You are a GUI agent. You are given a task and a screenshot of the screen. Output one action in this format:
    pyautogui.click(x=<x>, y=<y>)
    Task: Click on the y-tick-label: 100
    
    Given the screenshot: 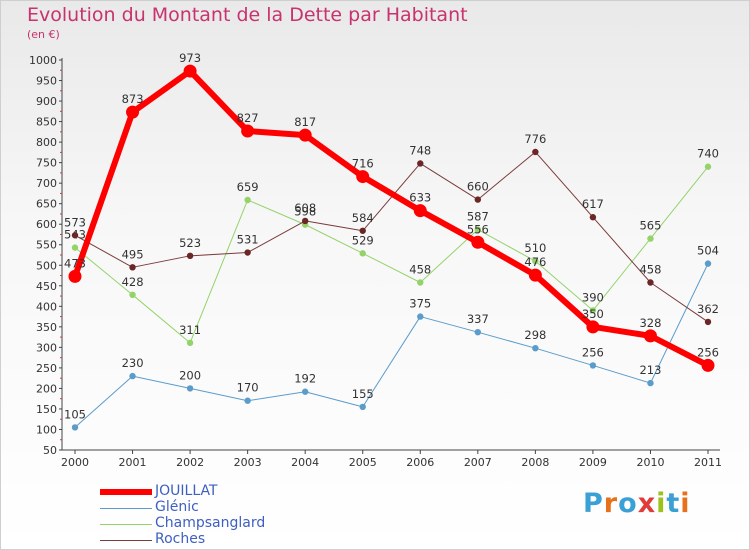 What is the action you would take?
    pyautogui.click(x=46, y=429)
    